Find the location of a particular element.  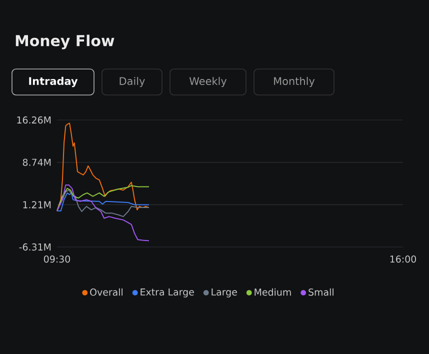

x-tick-label: 16:00 is located at coordinates (403, 259).